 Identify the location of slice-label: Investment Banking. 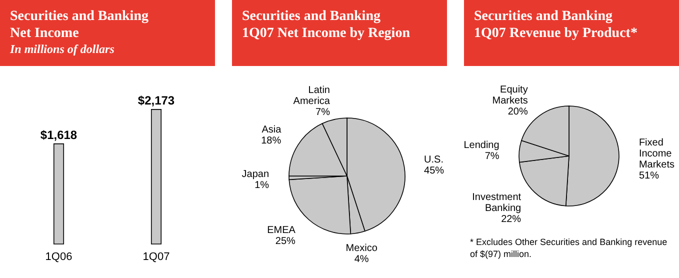
(497, 203).